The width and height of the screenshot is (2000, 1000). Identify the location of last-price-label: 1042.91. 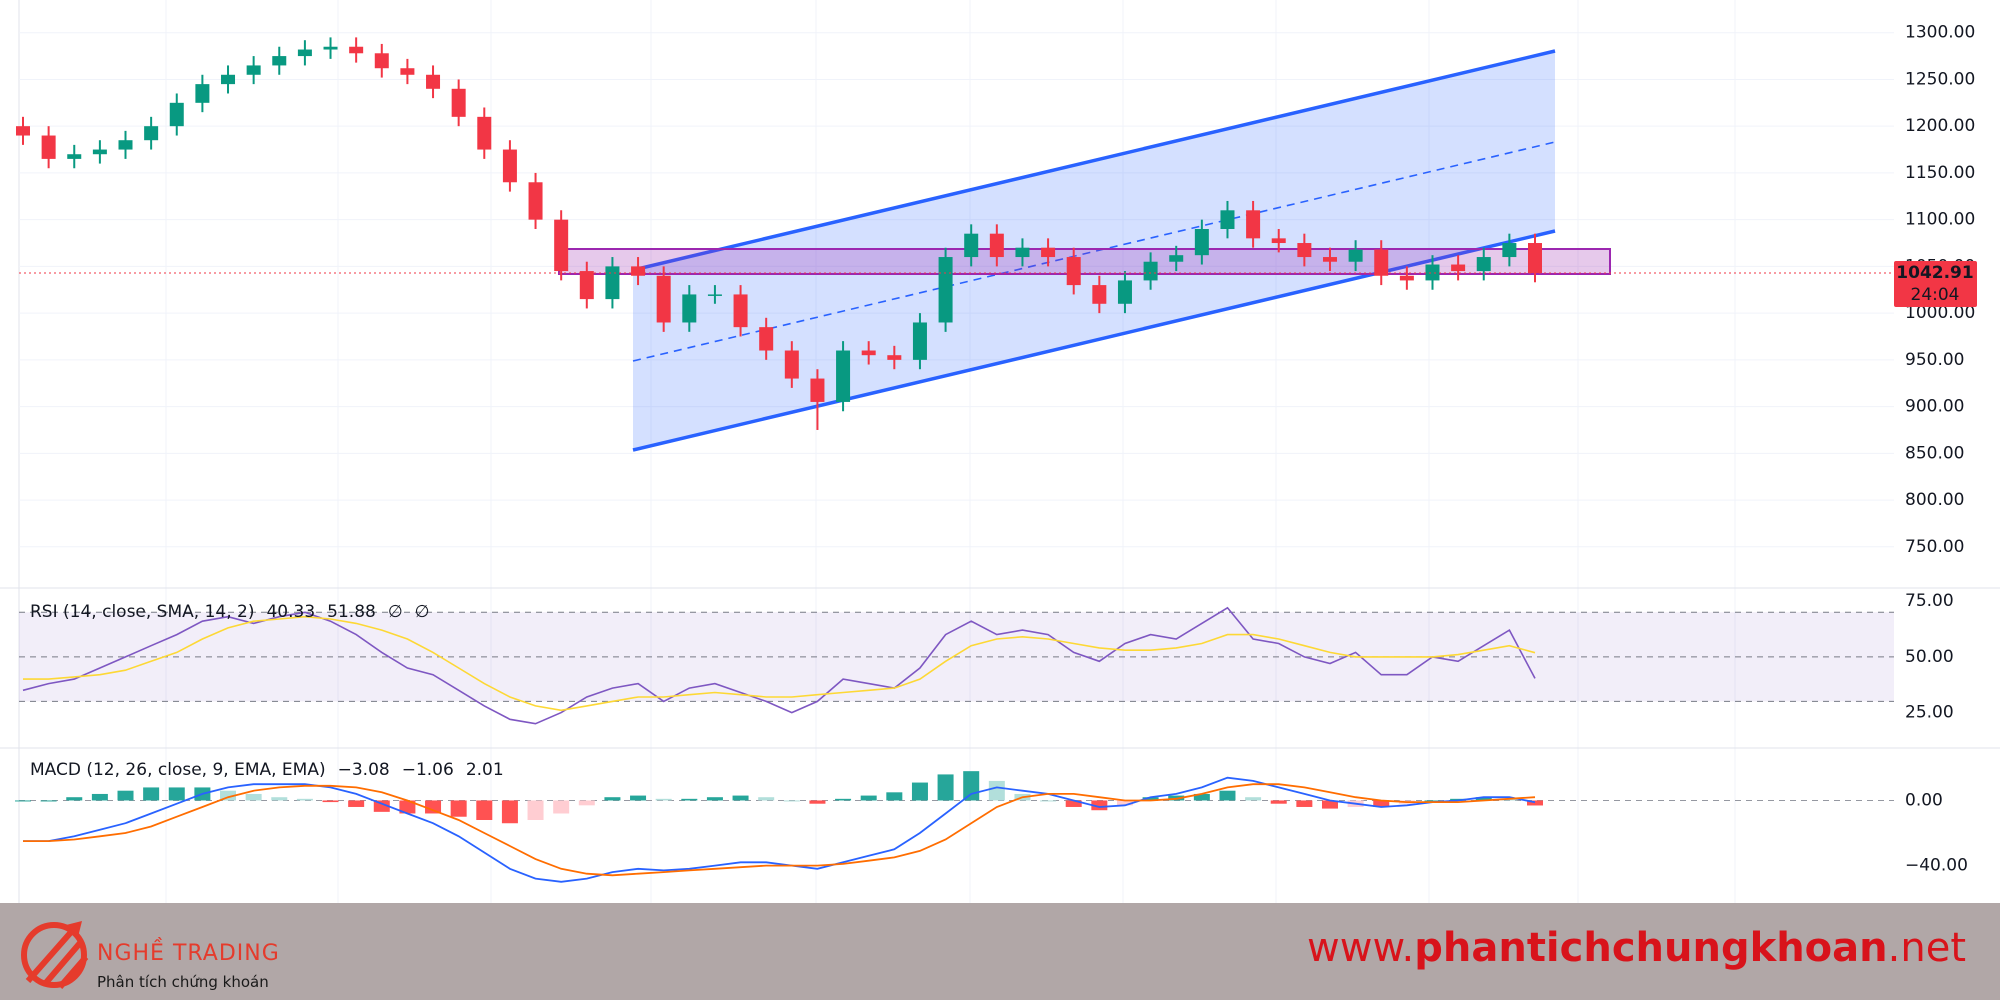
(1934, 273).